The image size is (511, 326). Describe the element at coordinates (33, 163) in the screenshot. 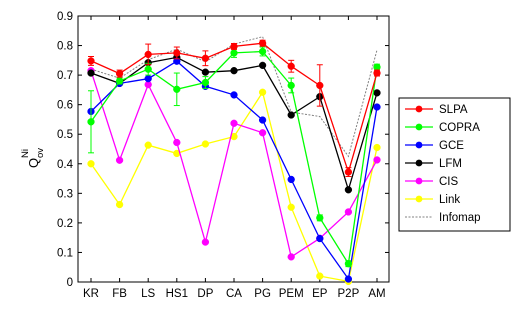

I see `y-axis-label-base: Q` at that location.